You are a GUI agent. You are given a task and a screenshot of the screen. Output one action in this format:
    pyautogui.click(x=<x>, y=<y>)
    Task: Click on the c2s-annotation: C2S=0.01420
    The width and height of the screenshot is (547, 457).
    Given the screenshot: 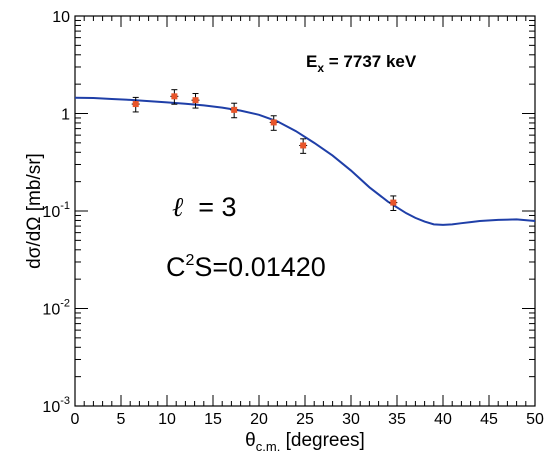 What is the action you would take?
    pyautogui.click(x=246, y=267)
    